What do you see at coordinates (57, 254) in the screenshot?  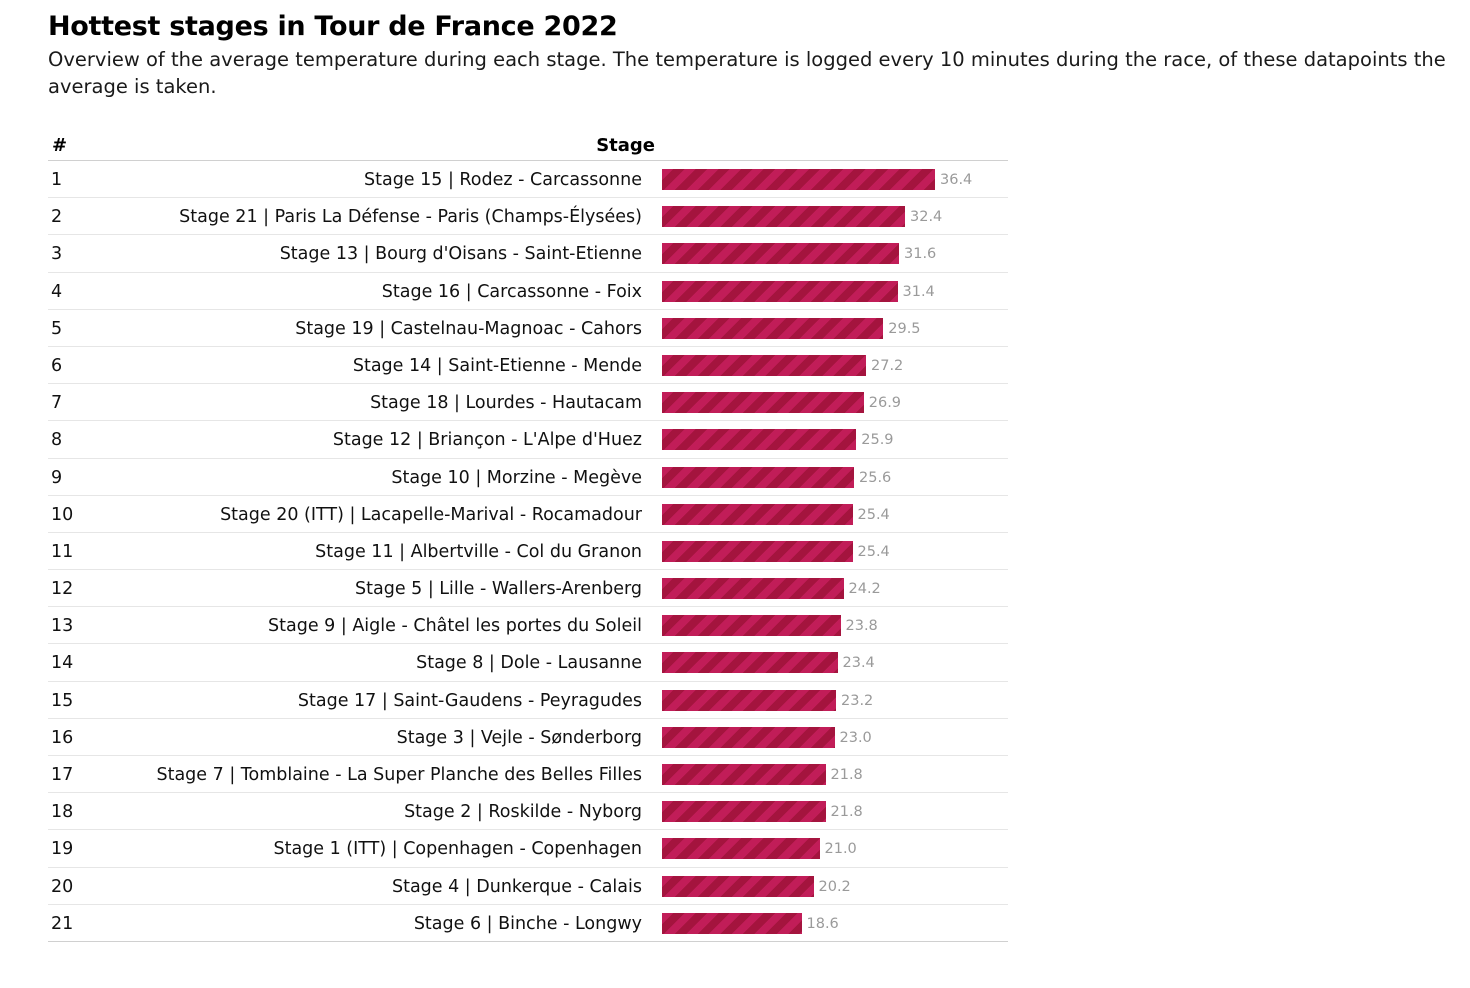 I see `rank-cell: 3` at bounding box center [57, 254].